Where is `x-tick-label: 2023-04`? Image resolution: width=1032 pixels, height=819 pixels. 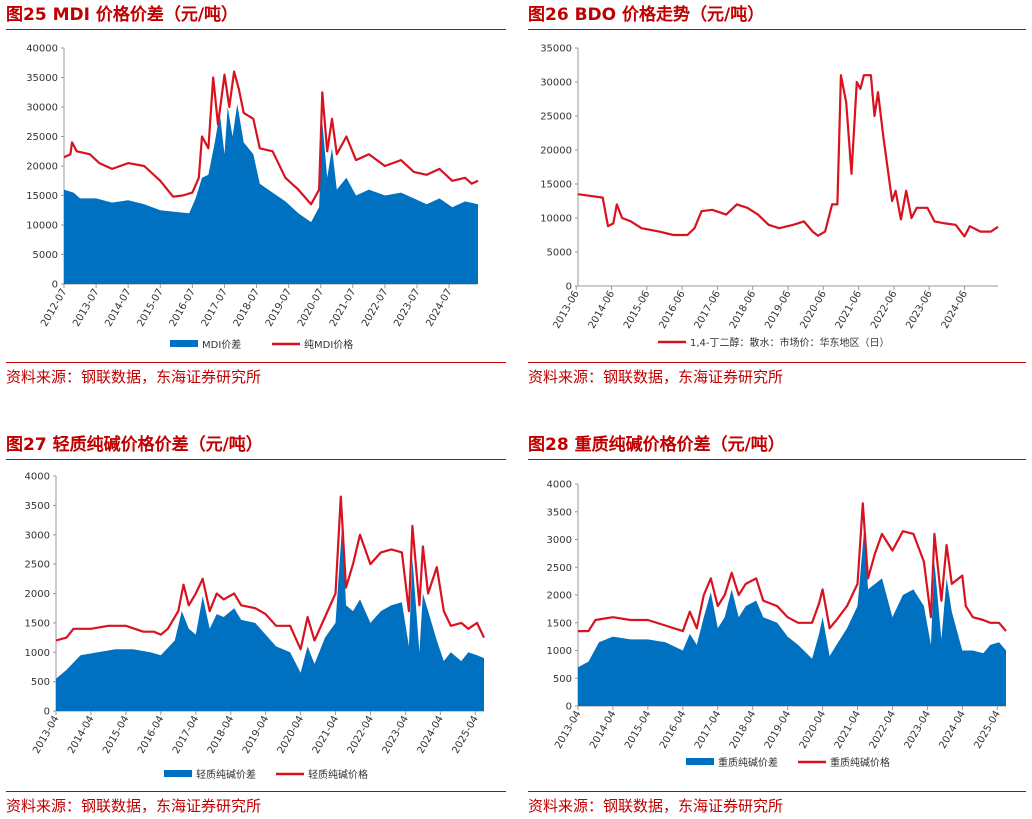
x-tick-label: 2023-04 is located at coordinates (918, 730).